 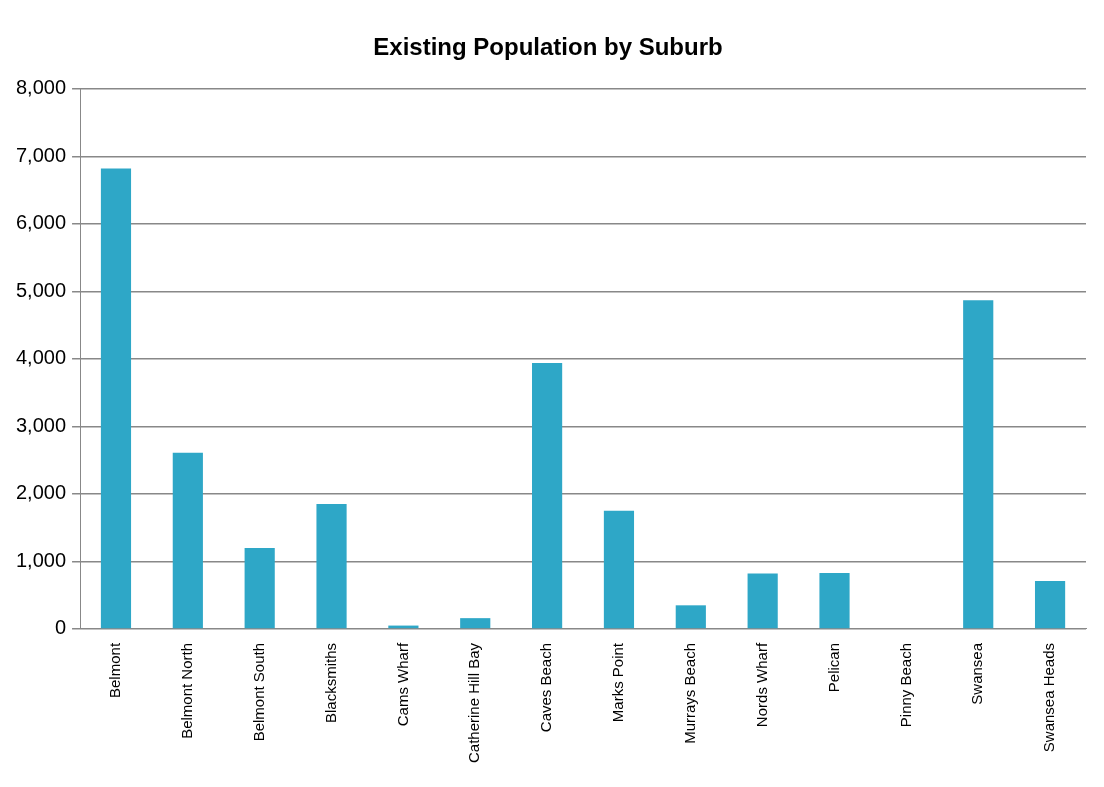 What do you see at coordinates (402, 684) in the screenshot?
I see `x-tick-label: Cams Wharf` at bounding box center [402, 684].